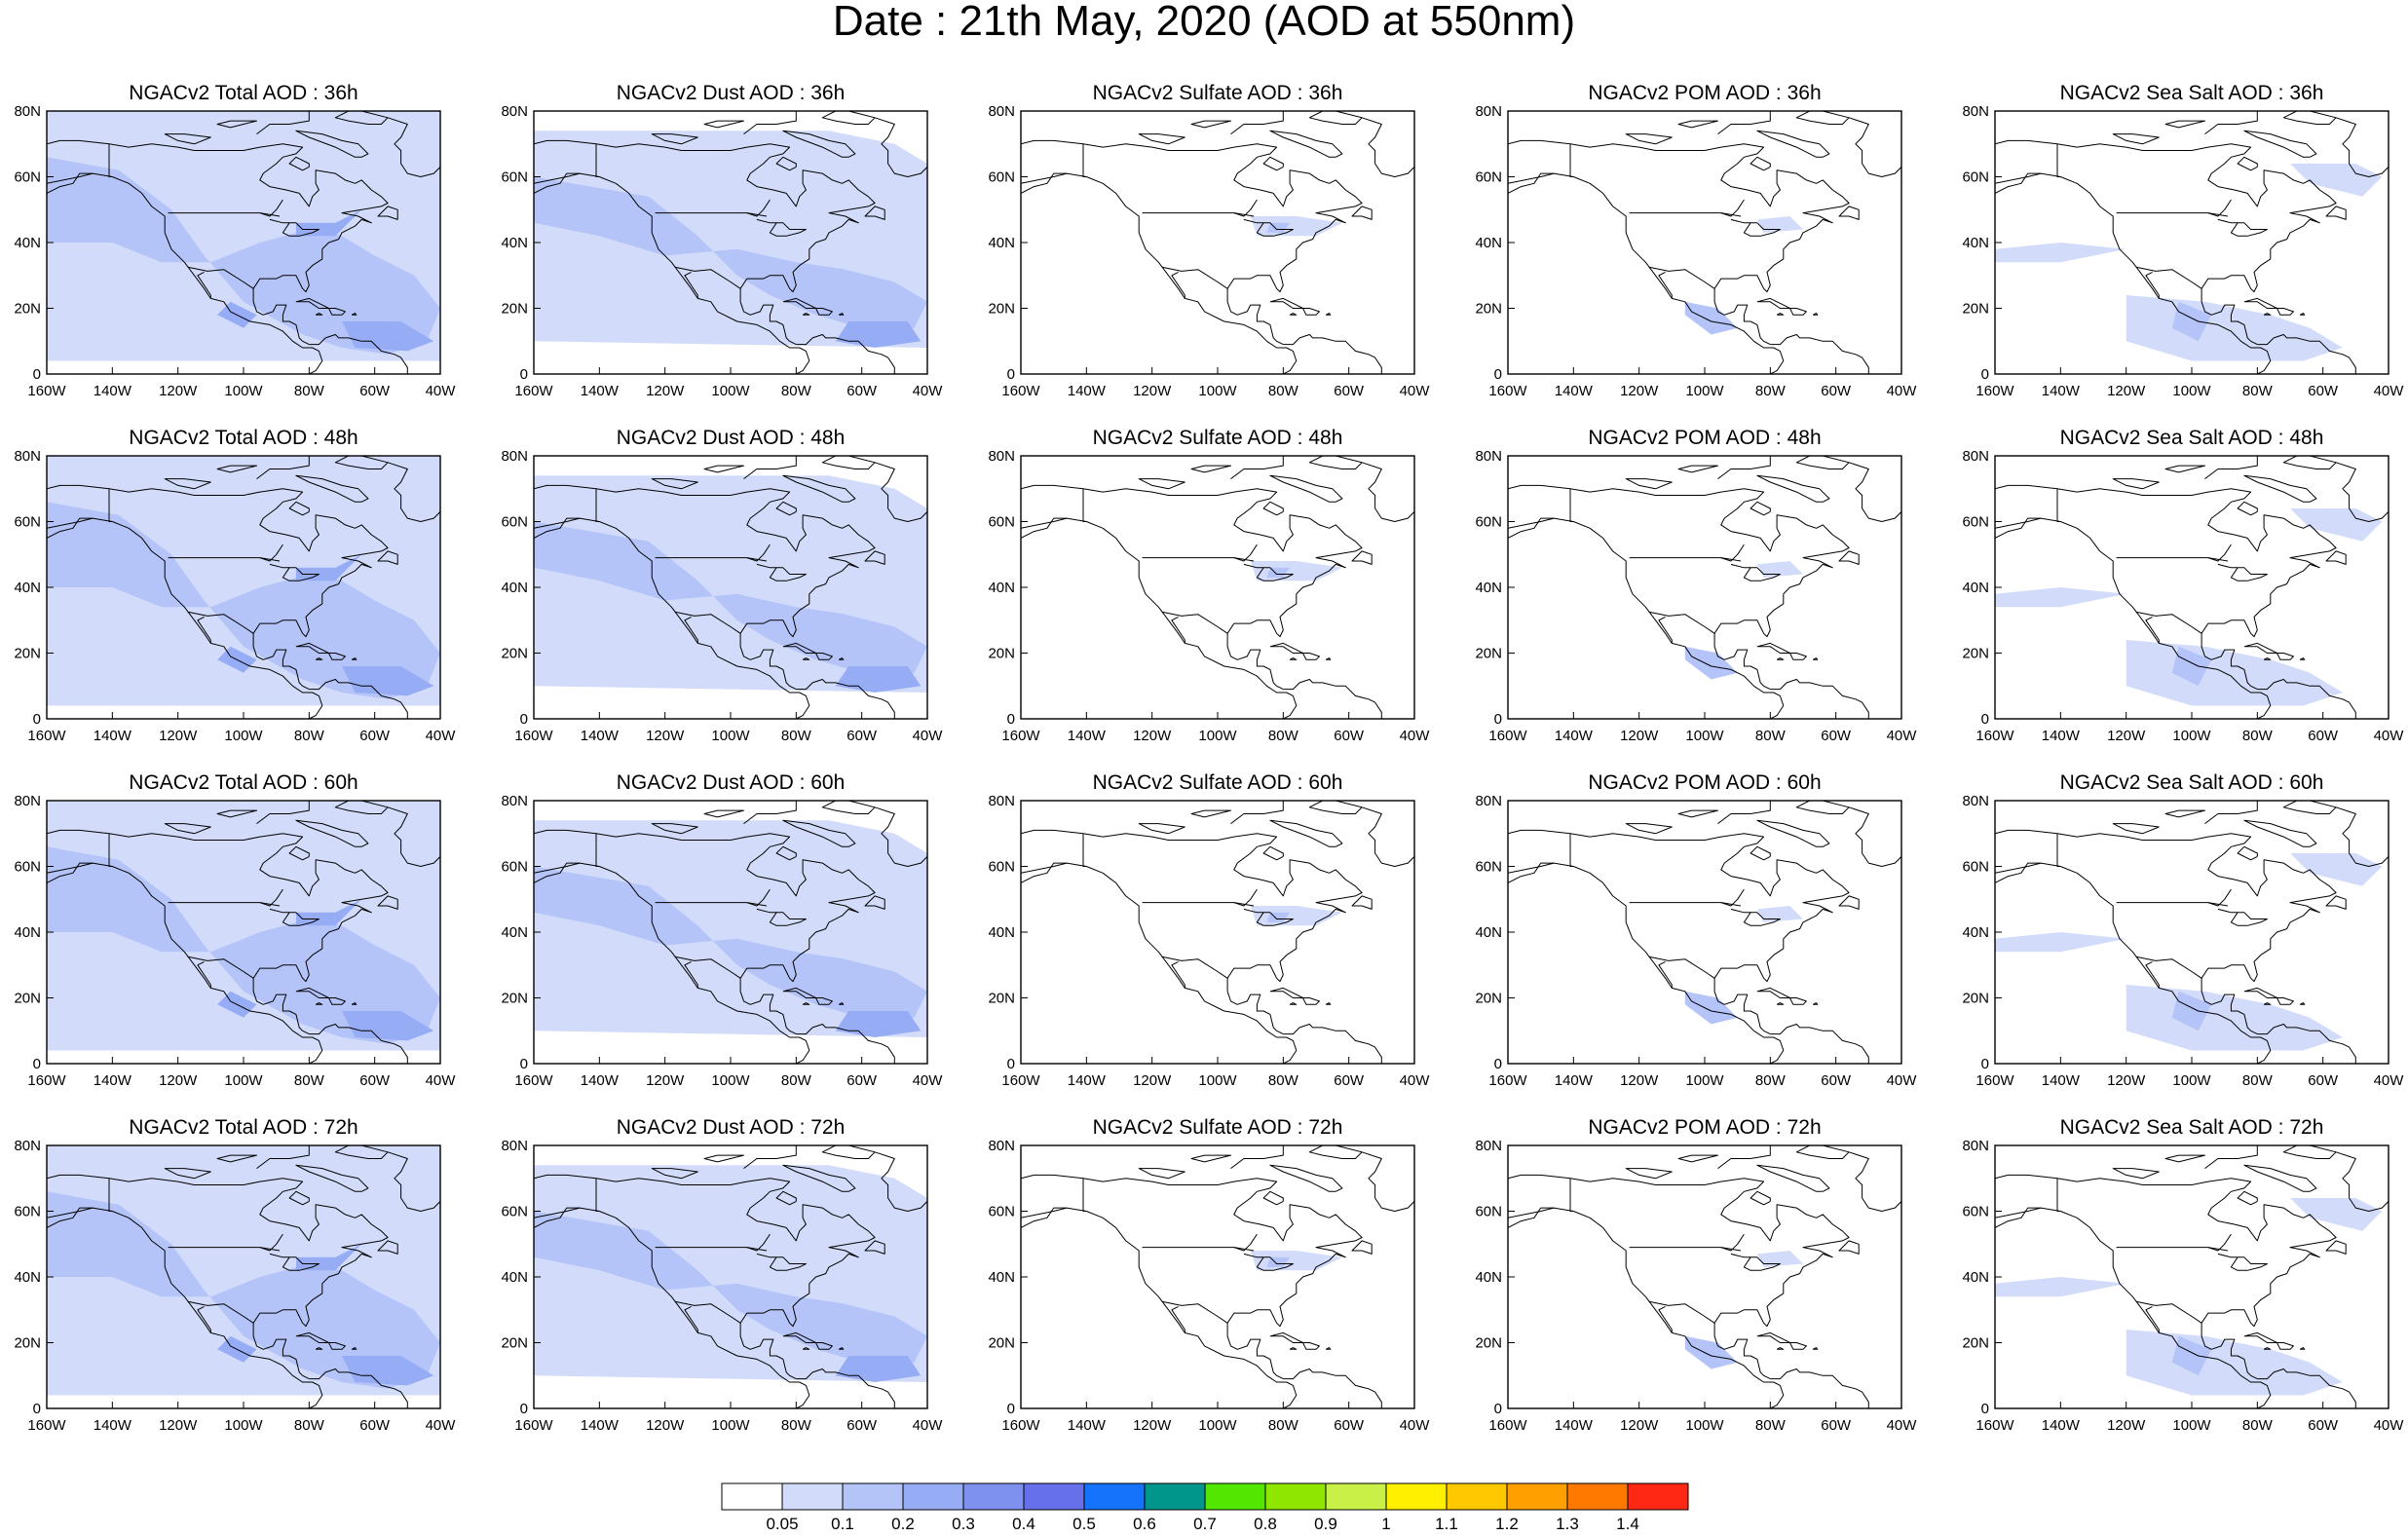  What do you see at coordinates (1209, 1286) in the screenshot?
I see `aod-map: 0 20N 40N 60N 80N 160W 140W 120W 100W 80W 60W 40W` at bounding box center [1209, 1286].